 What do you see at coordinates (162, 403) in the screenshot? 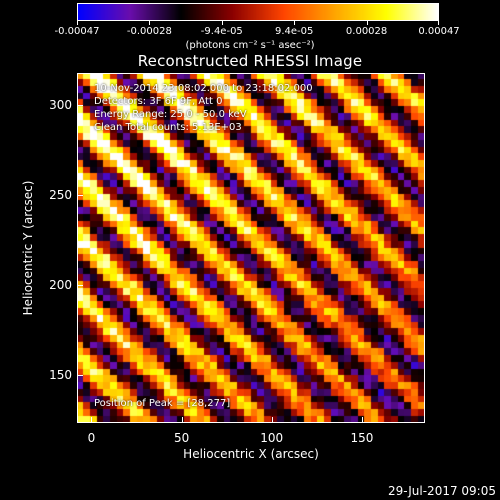
I see `peak-position-annotation: Position of Peak = [28,277]` at bounding box center [162, 403].